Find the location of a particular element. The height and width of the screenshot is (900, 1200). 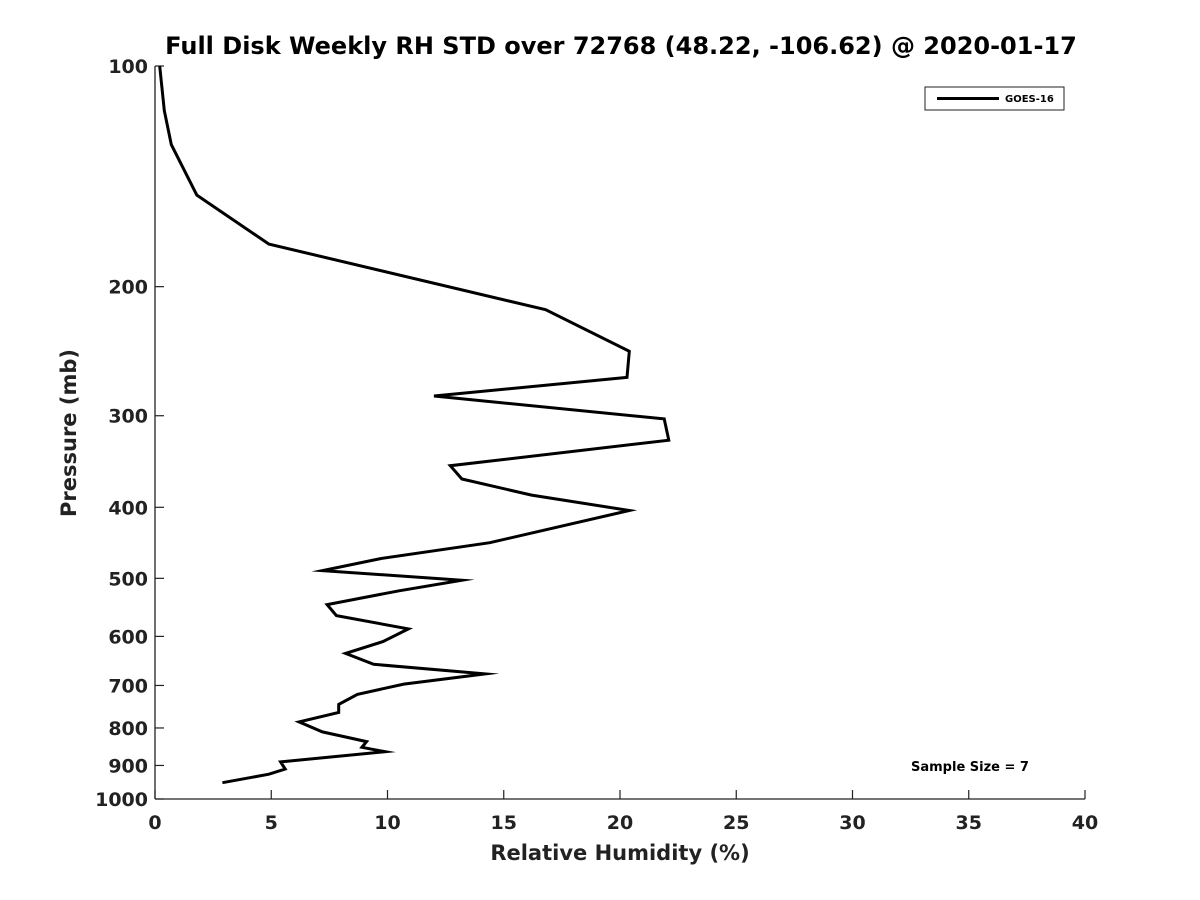

y-tick-label: 300 is located at coordinates (128, 417).